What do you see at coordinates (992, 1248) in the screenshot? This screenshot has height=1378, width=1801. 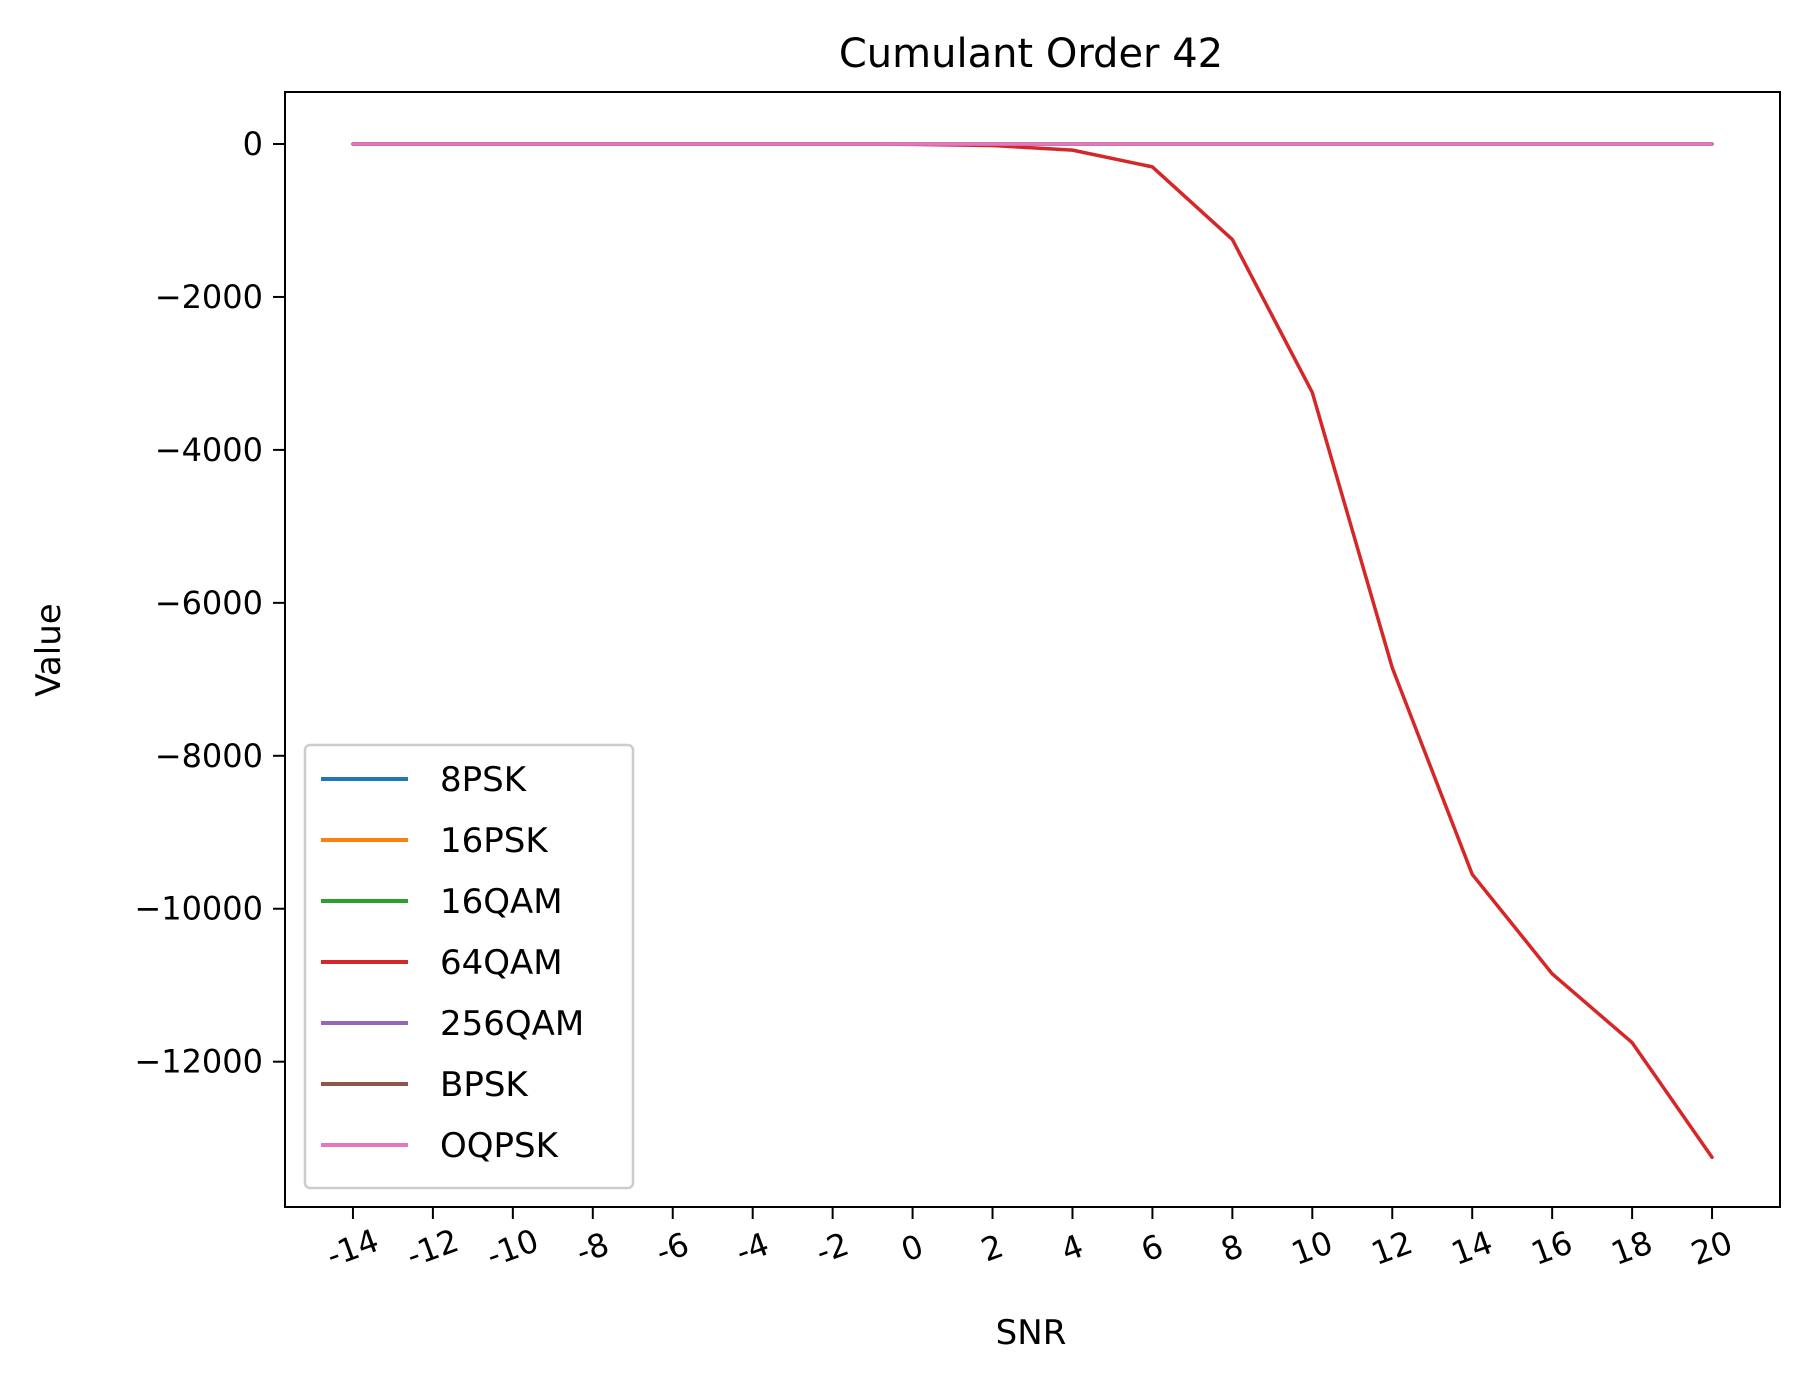 I see `x-tick-label: 2` at bounding box center [992, 1248].